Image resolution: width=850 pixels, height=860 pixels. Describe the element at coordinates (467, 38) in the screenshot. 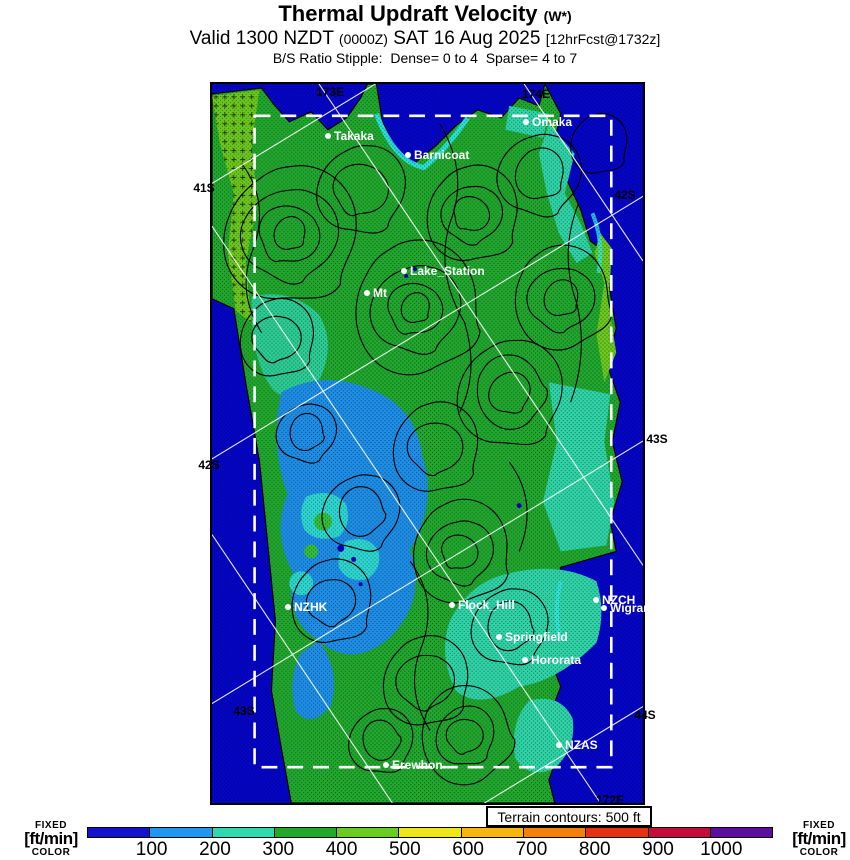

I see `valid-date: SAT 16 Aug 2025` at that location.